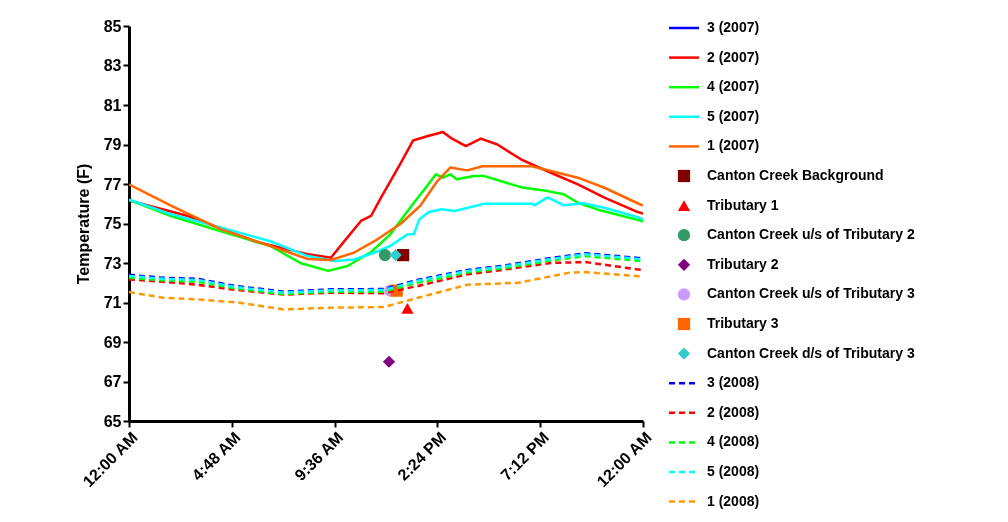 The width and height of the screenshot is (1008, 522). I want to click on legend-label: 1 (2007), so click(733, 145).